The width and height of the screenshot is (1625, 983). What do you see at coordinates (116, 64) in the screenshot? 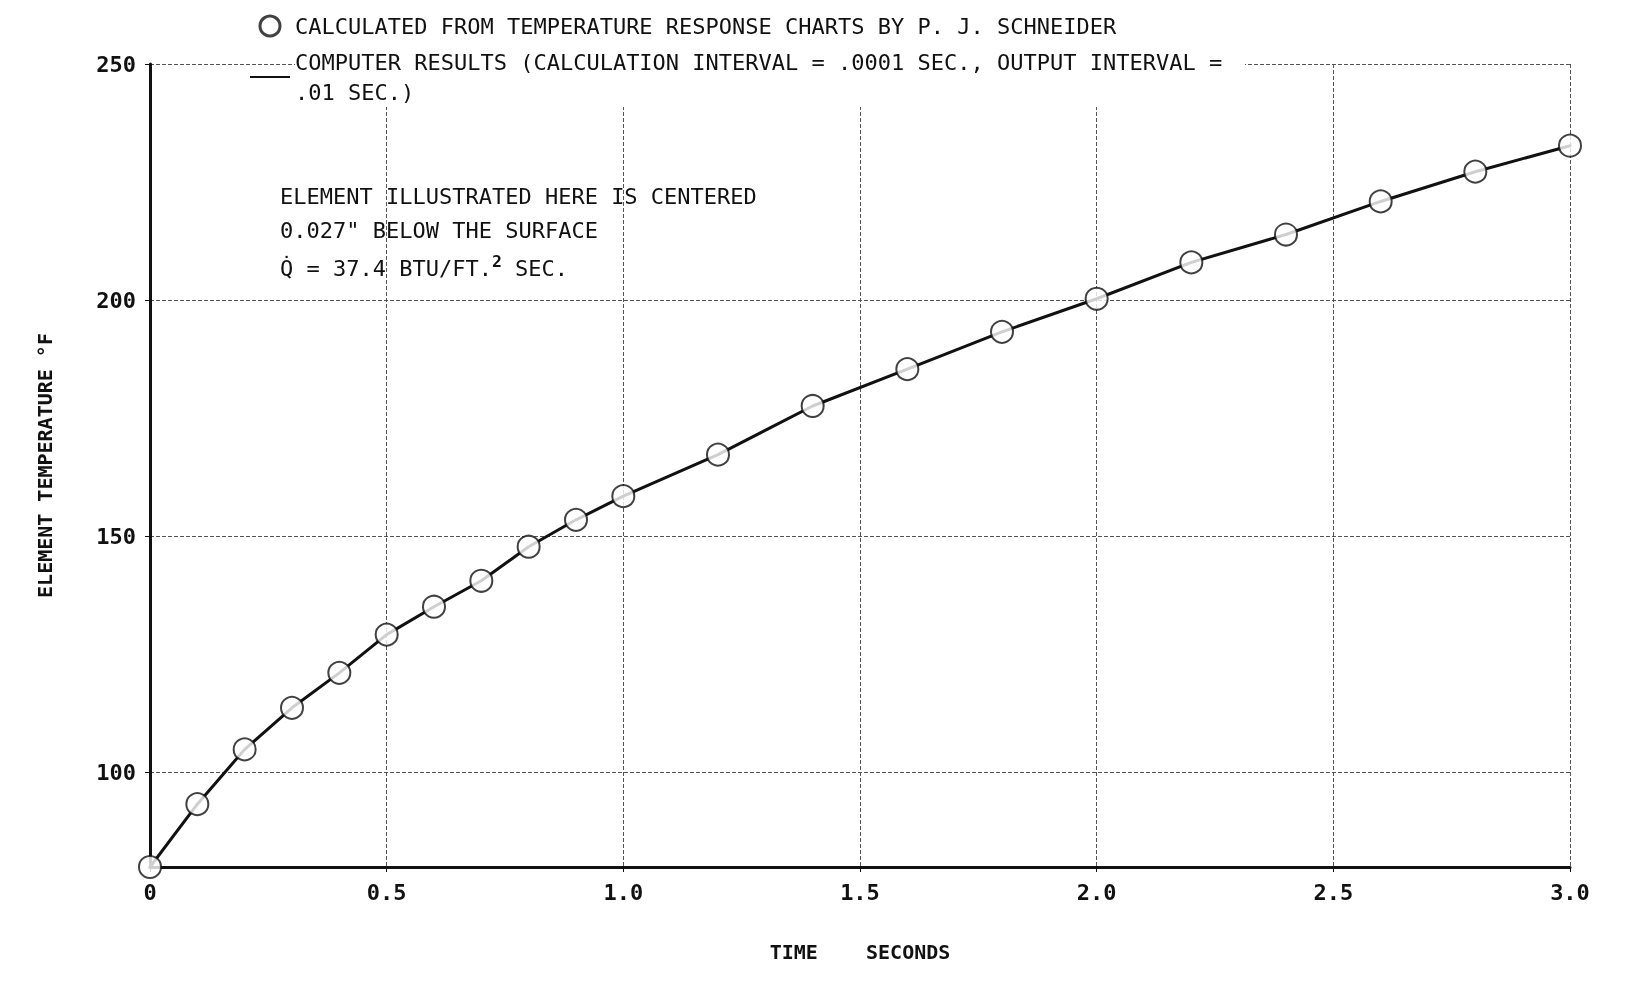
I see `y-tick-label: 250` at bounding box center [116, 64].